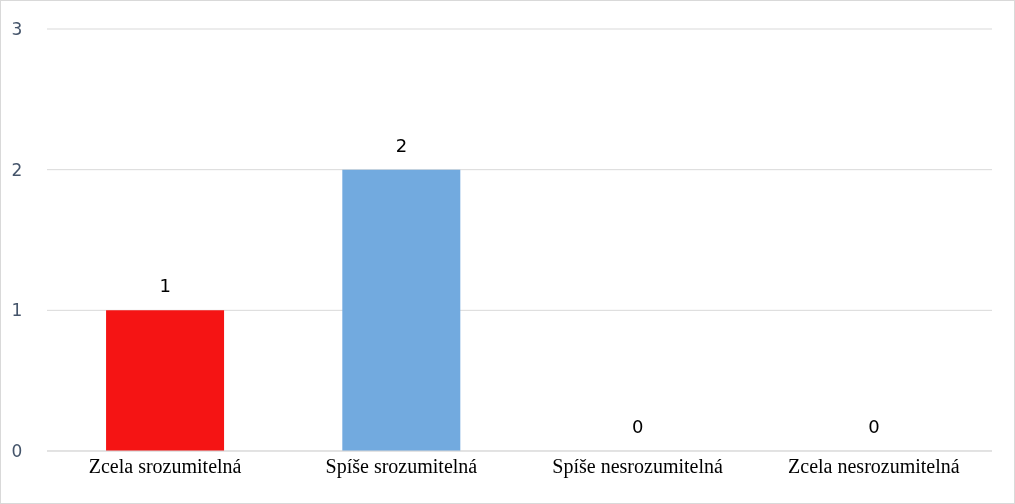 The height and width of the screenshot is (504, 1015). What do you see at coordinates (874, 466) in the screenshot?
I see `x-tick-label: Zcela nesrozumitelná` at bounding box center [874, 466].